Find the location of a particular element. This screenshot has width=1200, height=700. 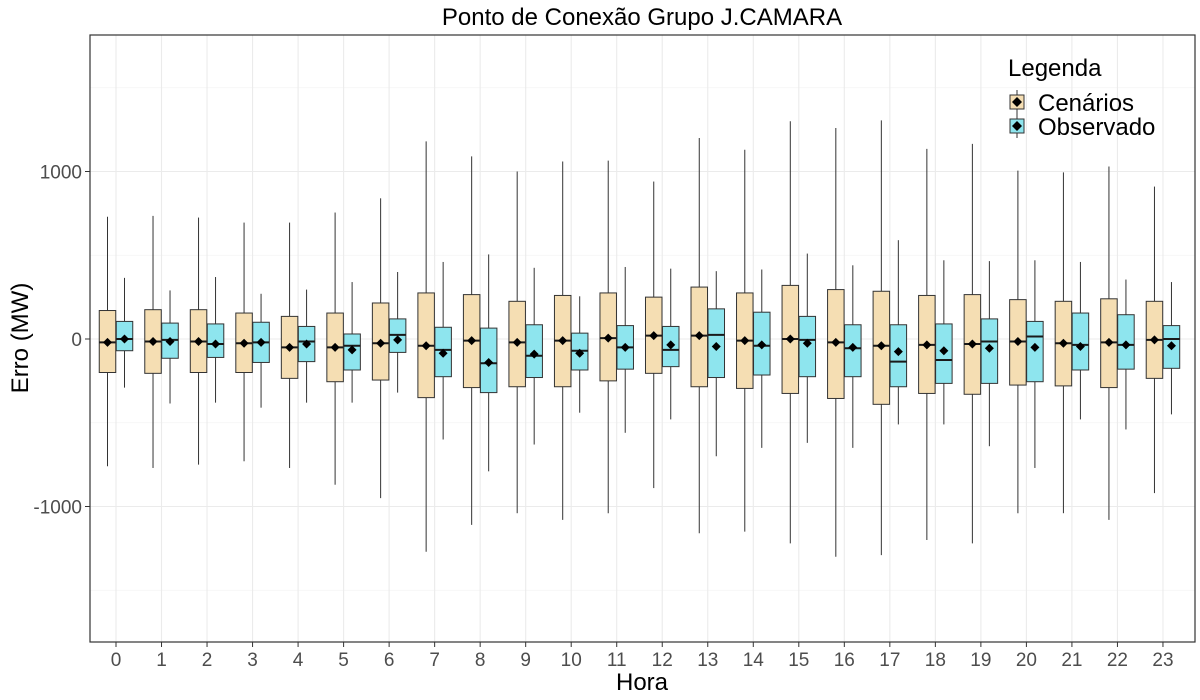

x-tick-label: 10 is located at coordinates (571, 660).